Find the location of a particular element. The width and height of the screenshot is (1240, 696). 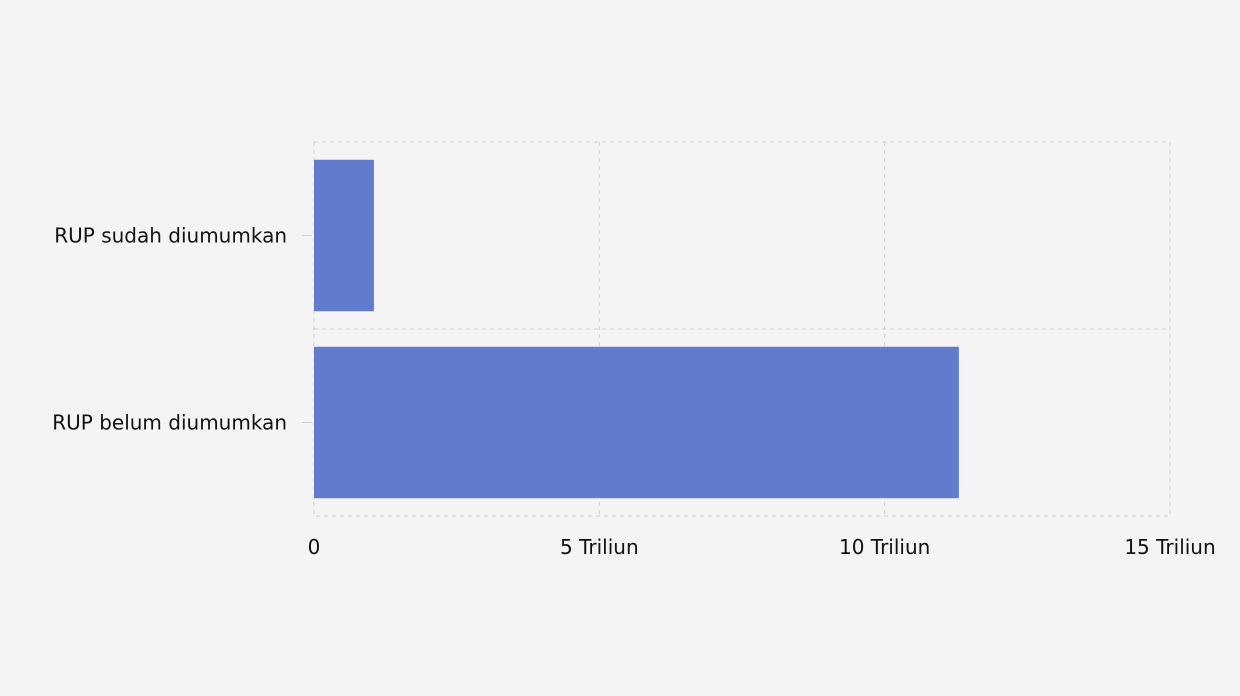

x-tick-label: 10 Triliun is located at coordinates (884, 547).